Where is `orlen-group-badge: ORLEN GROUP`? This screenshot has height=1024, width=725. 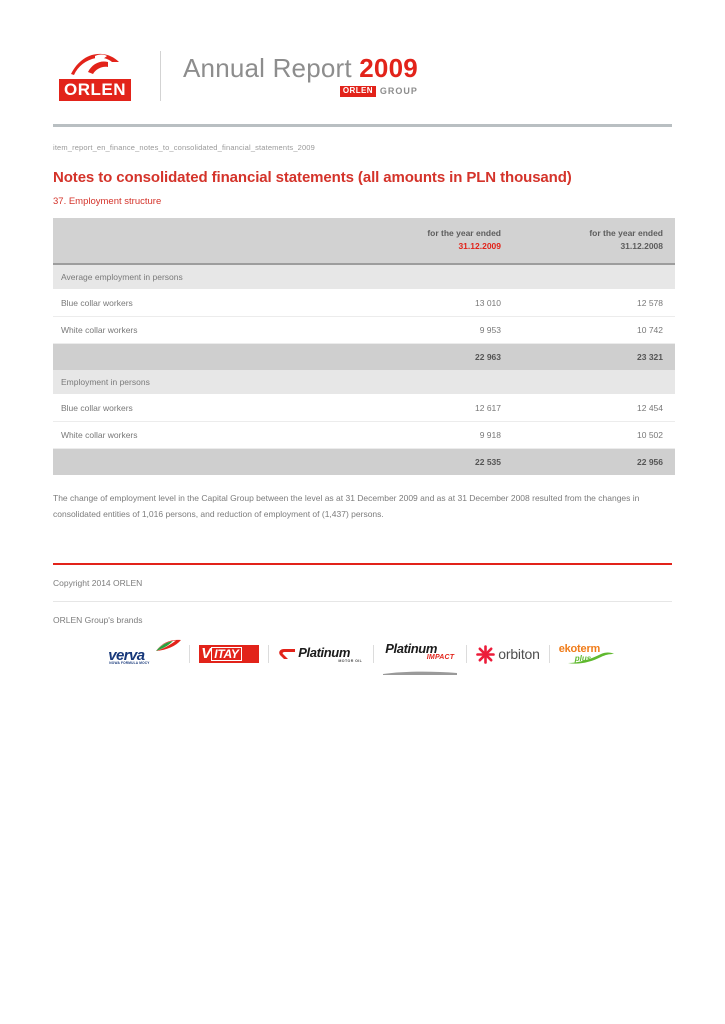 orlen-group-badge: ORLEN GROUP is located at coordinates (378, 91).